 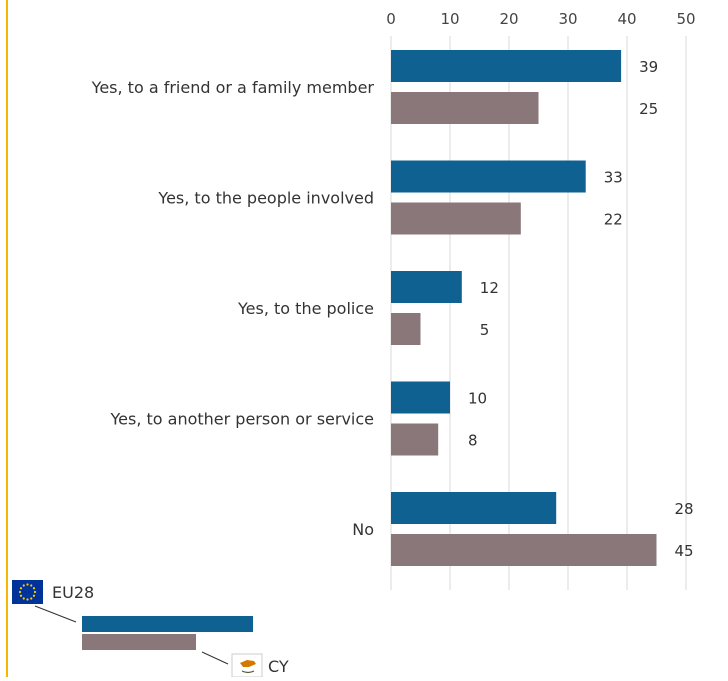 What do you see at coordinates (473, 441) in the screenshot?
I see `data-label: 8` at bounding box center [473, 441].